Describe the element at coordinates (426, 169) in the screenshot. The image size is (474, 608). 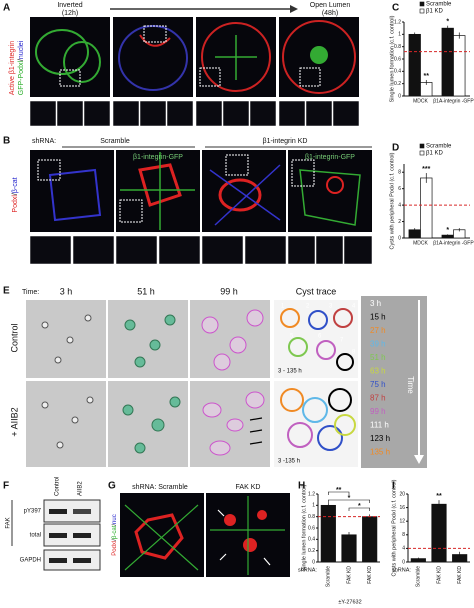
I see `significance: ***` at that location.